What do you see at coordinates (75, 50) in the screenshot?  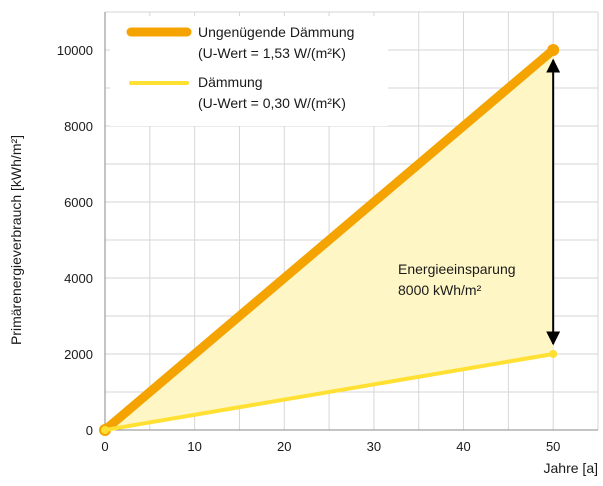 I see `y-tick-label: 10000` at bounding box center [75, 50].